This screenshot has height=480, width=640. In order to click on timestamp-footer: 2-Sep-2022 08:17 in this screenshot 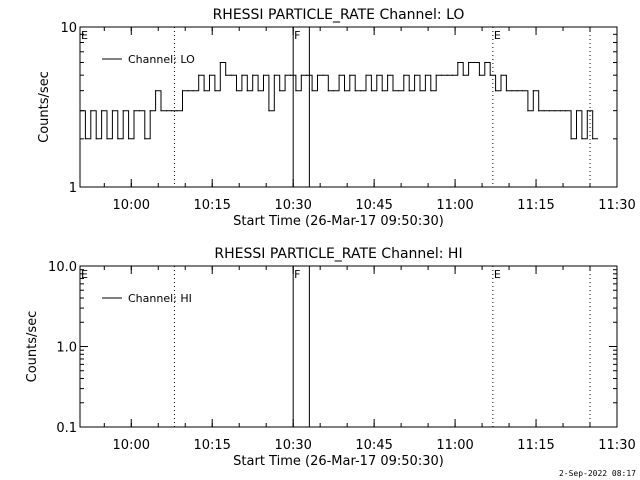, I will do `click(597, 473)`.